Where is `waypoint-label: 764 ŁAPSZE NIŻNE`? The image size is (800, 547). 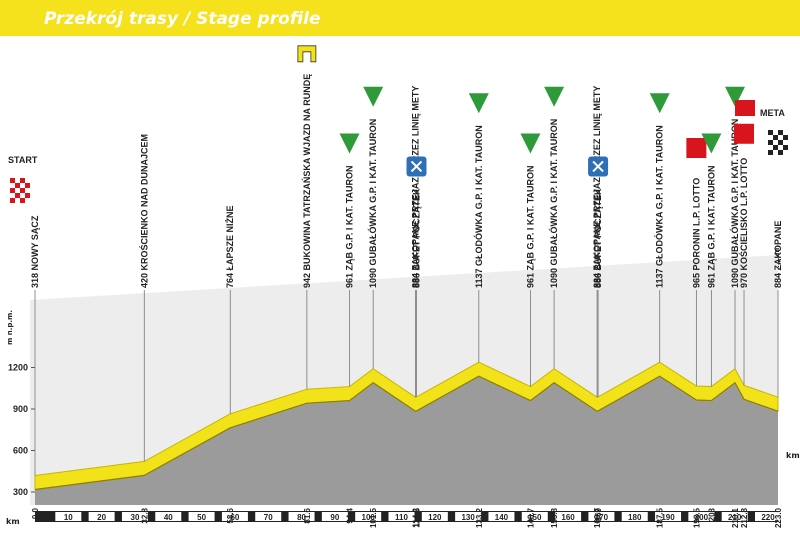
waypoint-label: 764 ŁAPSZE NIŻNE is located at coordinates (230, 246).